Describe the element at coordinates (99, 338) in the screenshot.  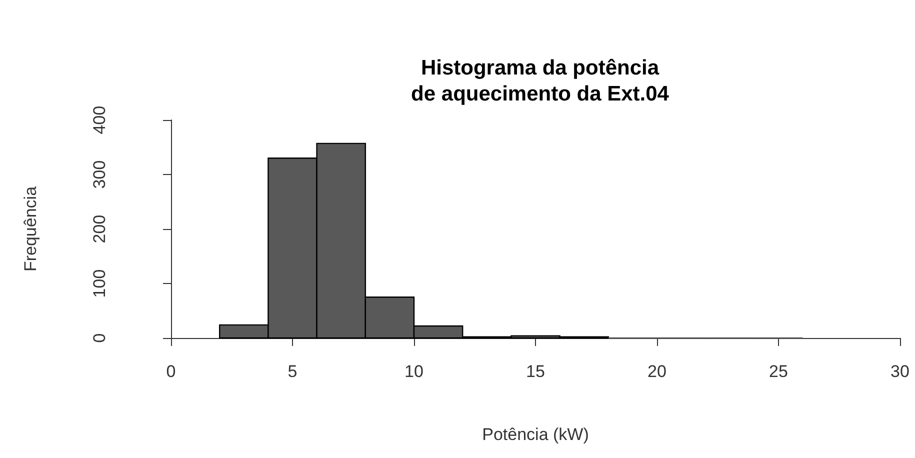
I see `y-tick-label: 0` at that location.